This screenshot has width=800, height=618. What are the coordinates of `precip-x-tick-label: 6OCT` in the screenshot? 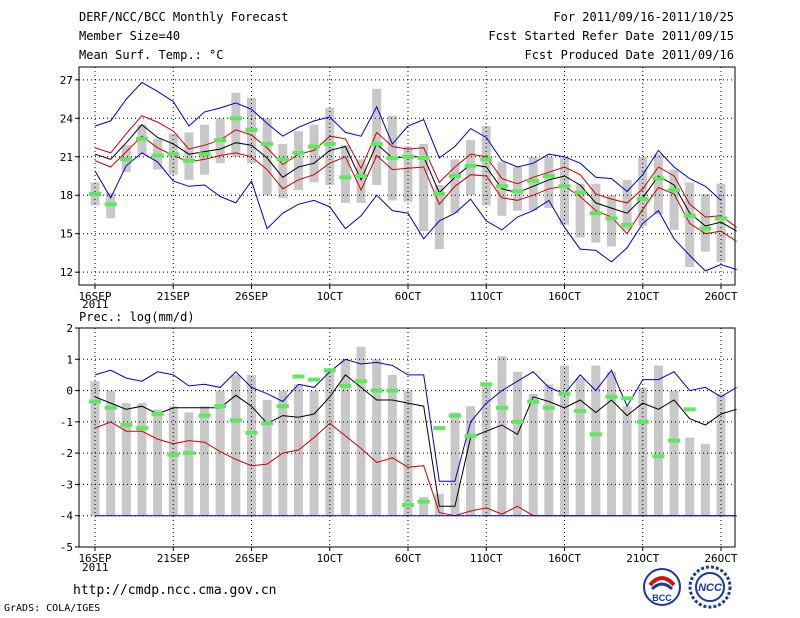 It's located at (408, 558).